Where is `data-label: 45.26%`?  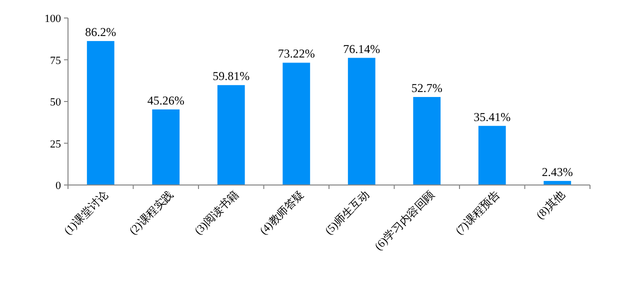 data-label: 45.26% is located at coordinates (165, 100).